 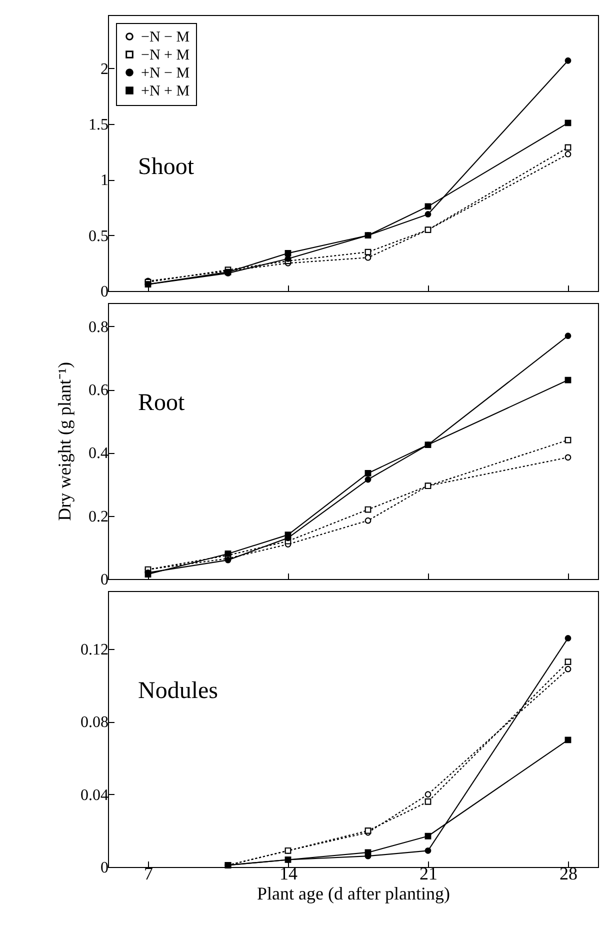 I want to click on annotation: Shoot, so click(x=166, y=167).